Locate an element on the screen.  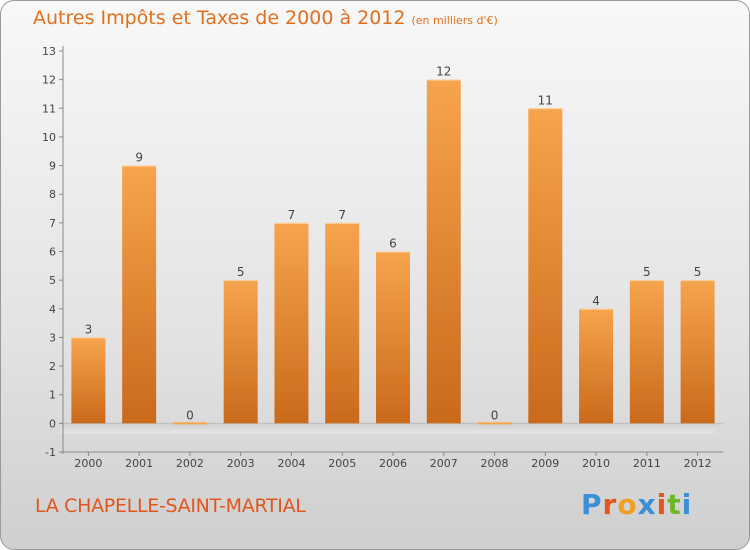
y-tick-label: 3 is located at coordinates (52, 337).